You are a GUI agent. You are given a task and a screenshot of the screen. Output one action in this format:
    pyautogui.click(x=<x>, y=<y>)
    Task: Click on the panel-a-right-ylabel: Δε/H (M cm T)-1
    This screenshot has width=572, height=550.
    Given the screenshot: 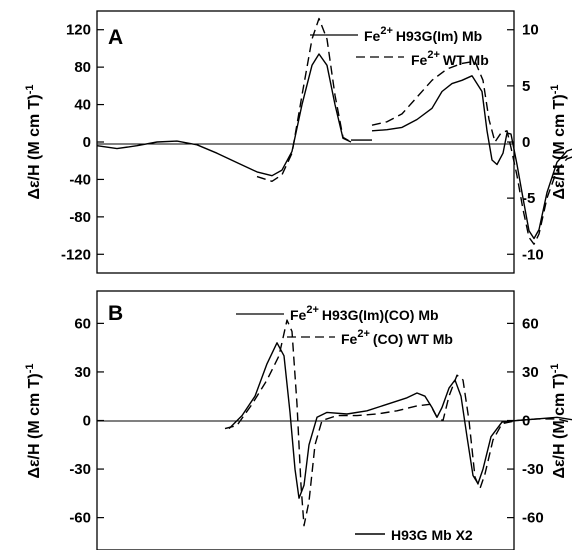 What is the action you would take?
    pyautogui.click(x=558, y=141)
    